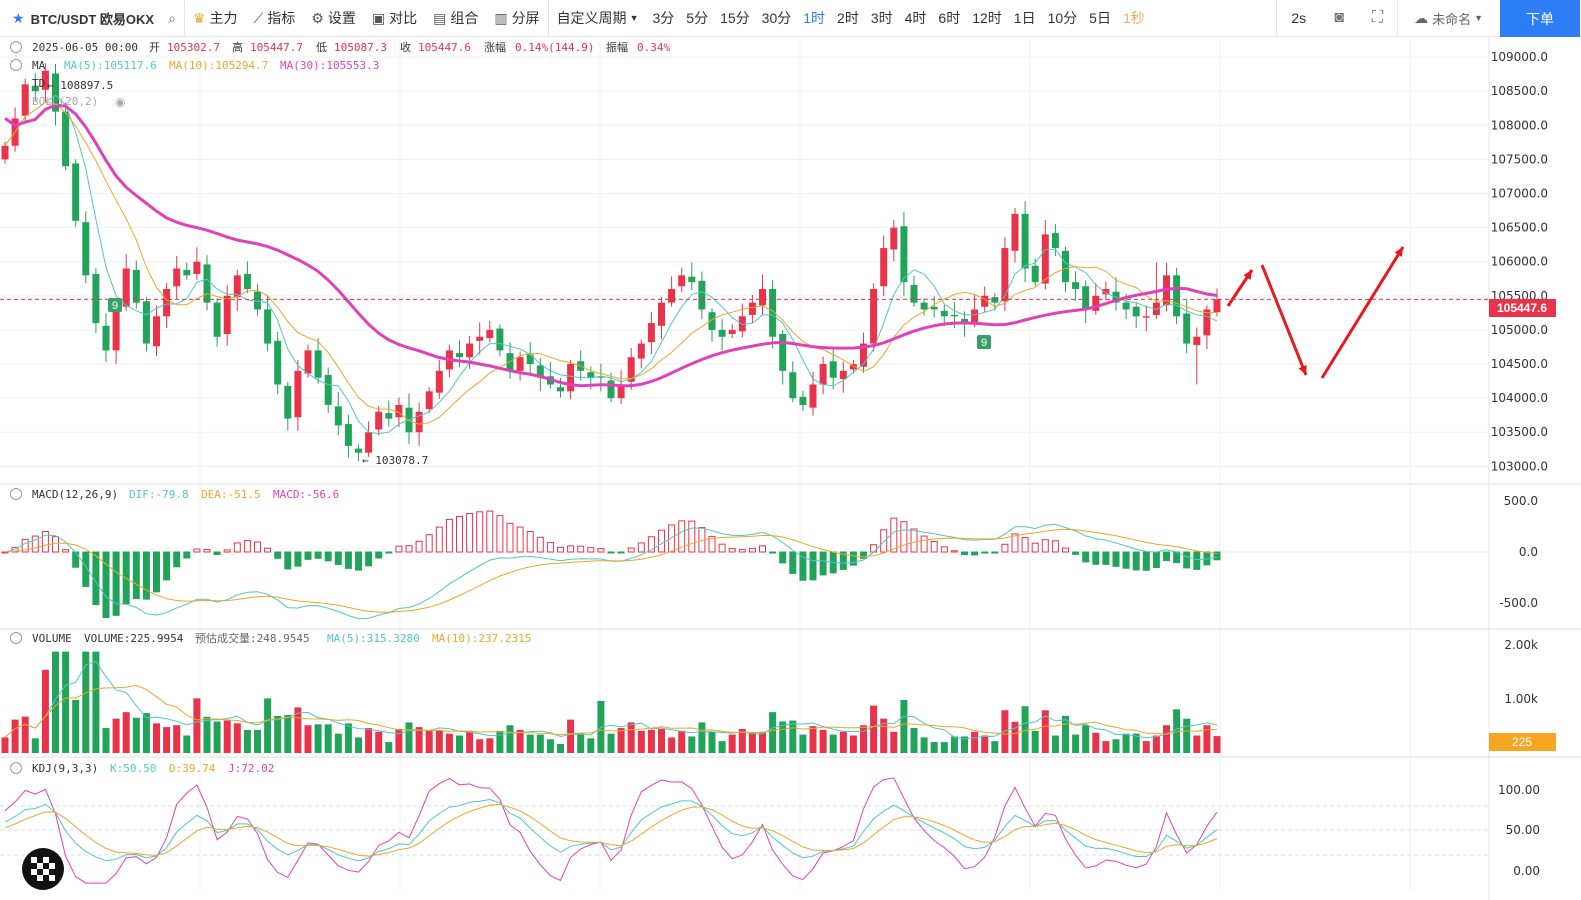  What do you see at coordinates (1024, 18) in the screenshot?
I see `period-10: 1日` at bounding box center [1024, 18].